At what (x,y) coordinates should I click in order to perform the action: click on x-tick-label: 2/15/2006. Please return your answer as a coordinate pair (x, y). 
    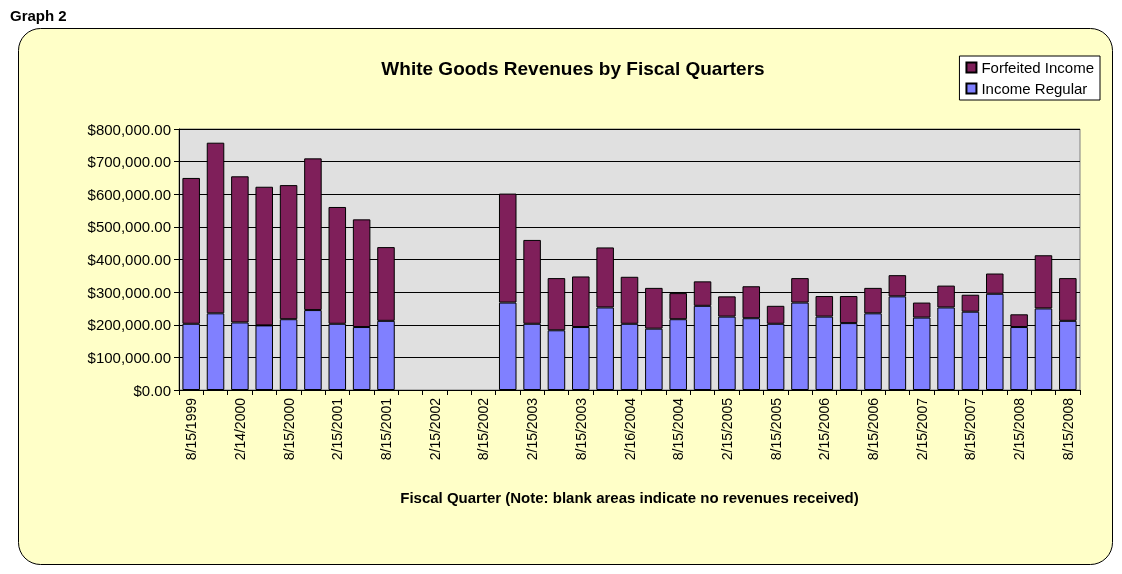
    Looking at the image, I should click on (824, 429).